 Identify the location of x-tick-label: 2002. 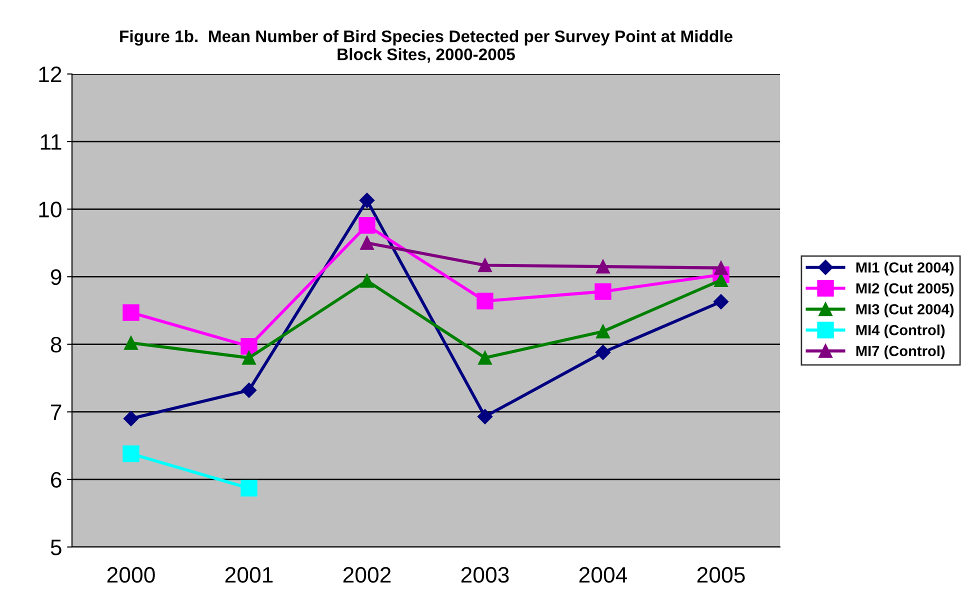
(367, 575).